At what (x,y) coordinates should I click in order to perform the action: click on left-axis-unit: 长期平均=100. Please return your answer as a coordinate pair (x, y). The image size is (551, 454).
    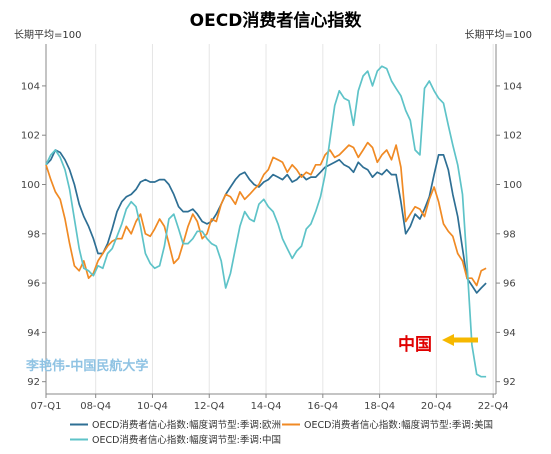
    Looking at the image, I should click on (47, 35).